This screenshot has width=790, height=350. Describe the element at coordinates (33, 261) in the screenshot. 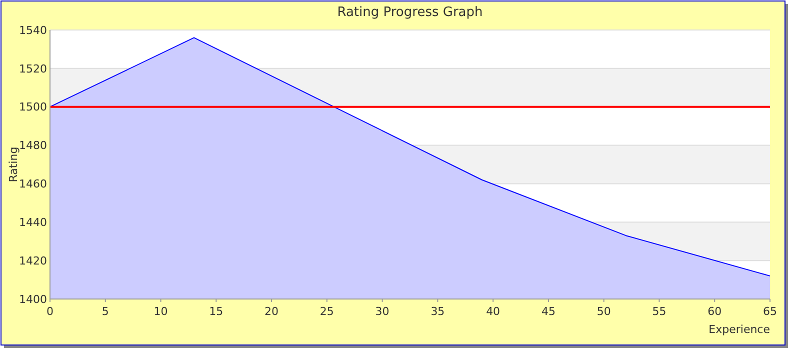

I see `y-tick-label: 1420` at that location.